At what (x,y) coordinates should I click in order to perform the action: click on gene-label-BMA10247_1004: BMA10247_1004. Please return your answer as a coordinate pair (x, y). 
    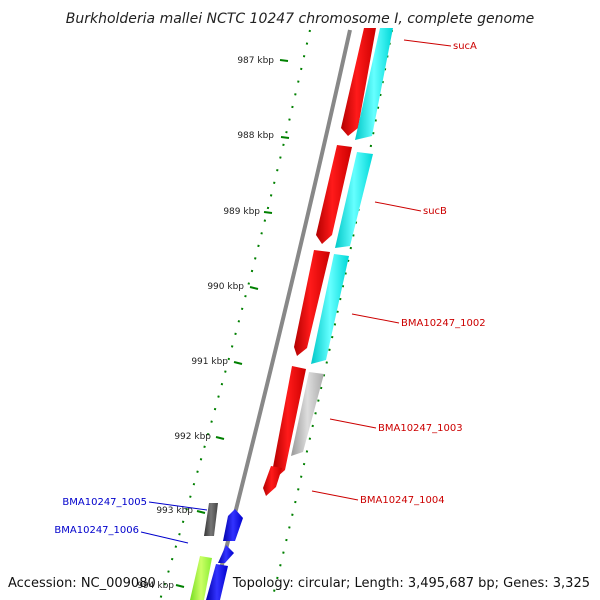
    Looking at the image, I should click on (402, 500).